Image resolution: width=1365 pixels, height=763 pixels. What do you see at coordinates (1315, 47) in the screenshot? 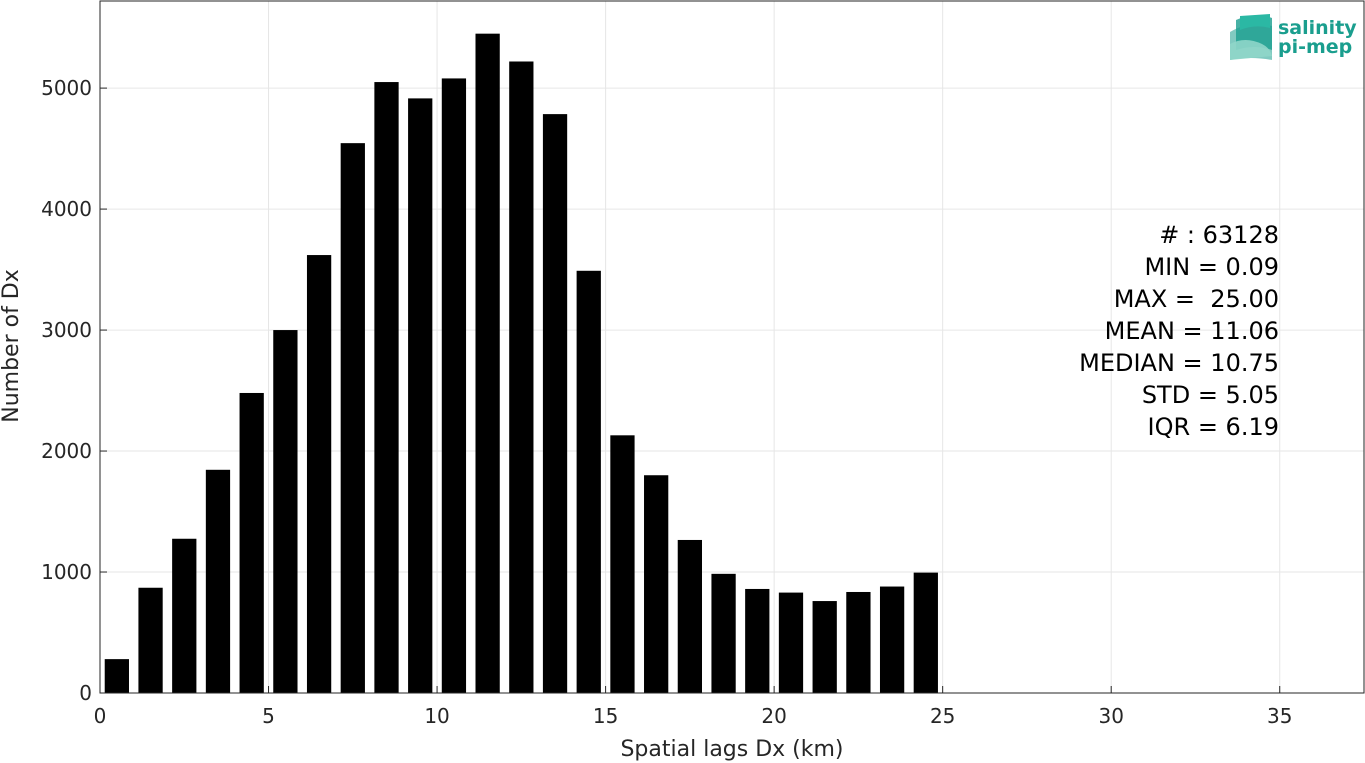
I see `logo-text-pimep: pi-mep` at bounding box center [1315, 47].